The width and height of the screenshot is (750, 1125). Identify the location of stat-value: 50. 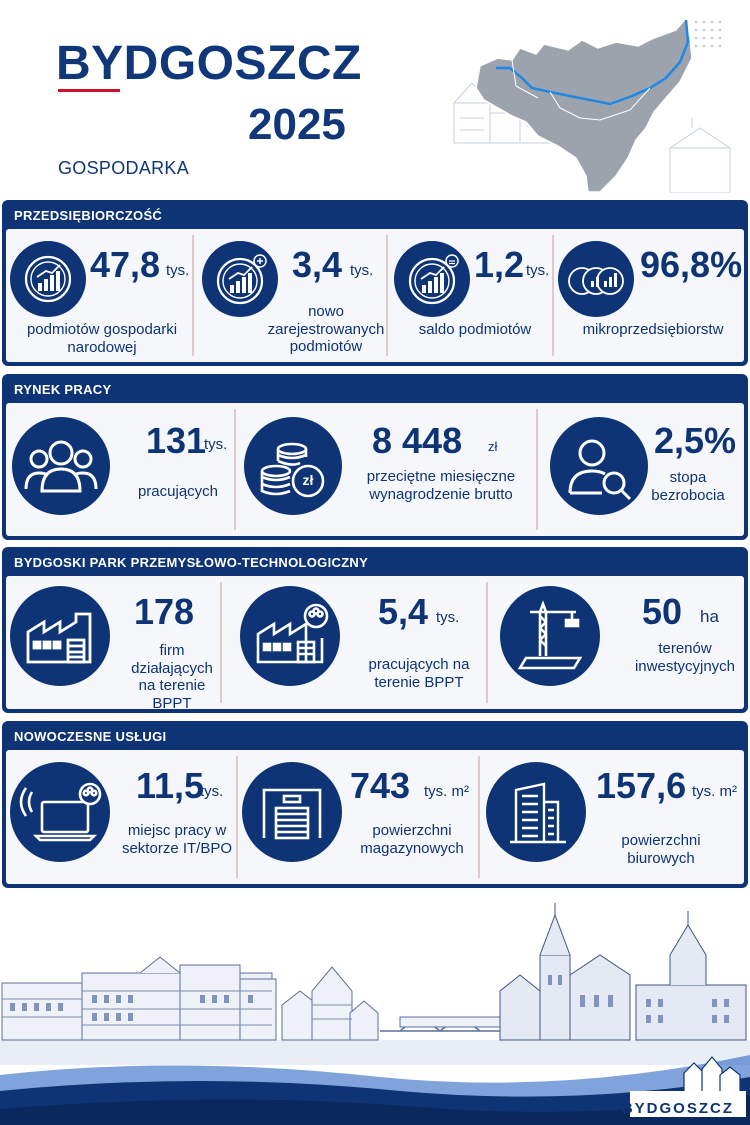
(662, 611).